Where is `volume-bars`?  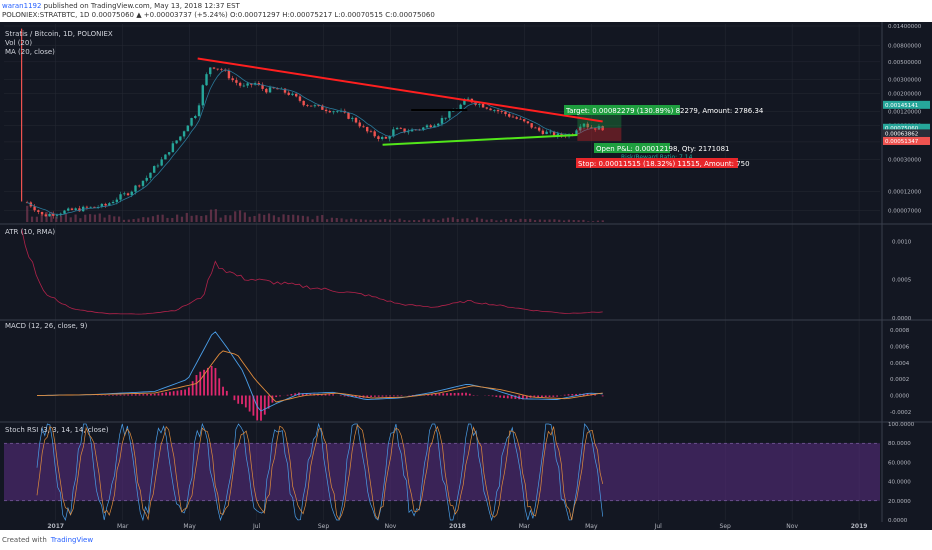 volume-bars is located at coordinates (315, 213).